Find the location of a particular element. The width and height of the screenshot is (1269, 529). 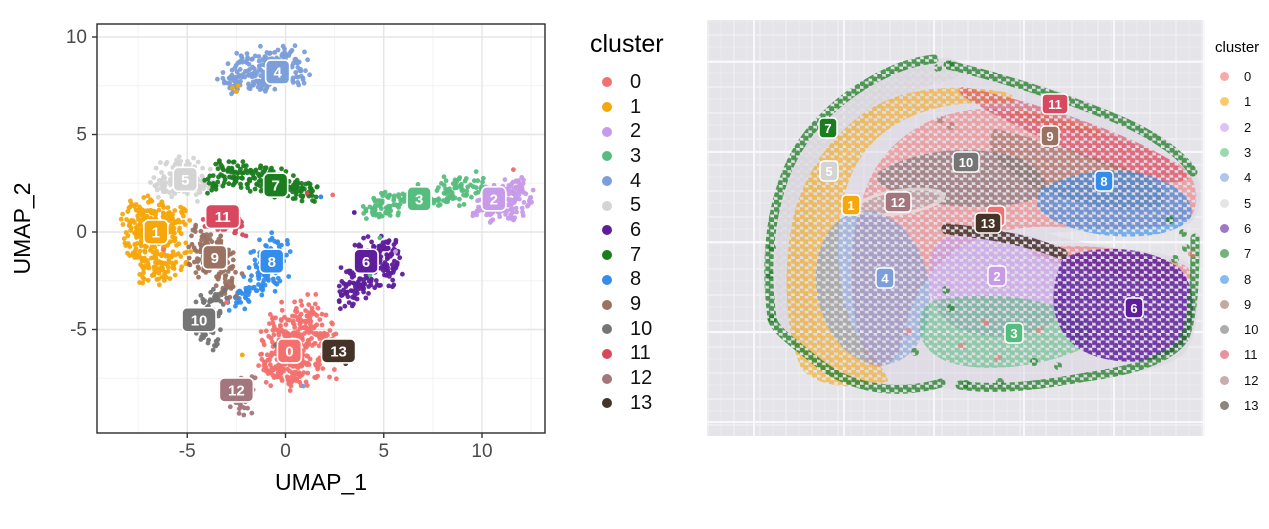

svg-text: 9 is located at coordinates (1049, 136).